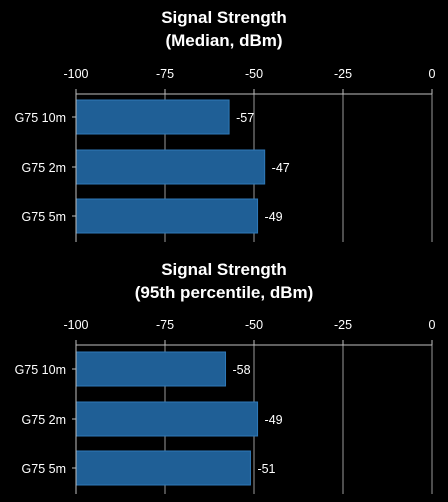  What do you see at coordinates (165, 325) in the screenshot?
I see `chart-2-x-tick-label-2: -75` at bounding box center [165, 325].